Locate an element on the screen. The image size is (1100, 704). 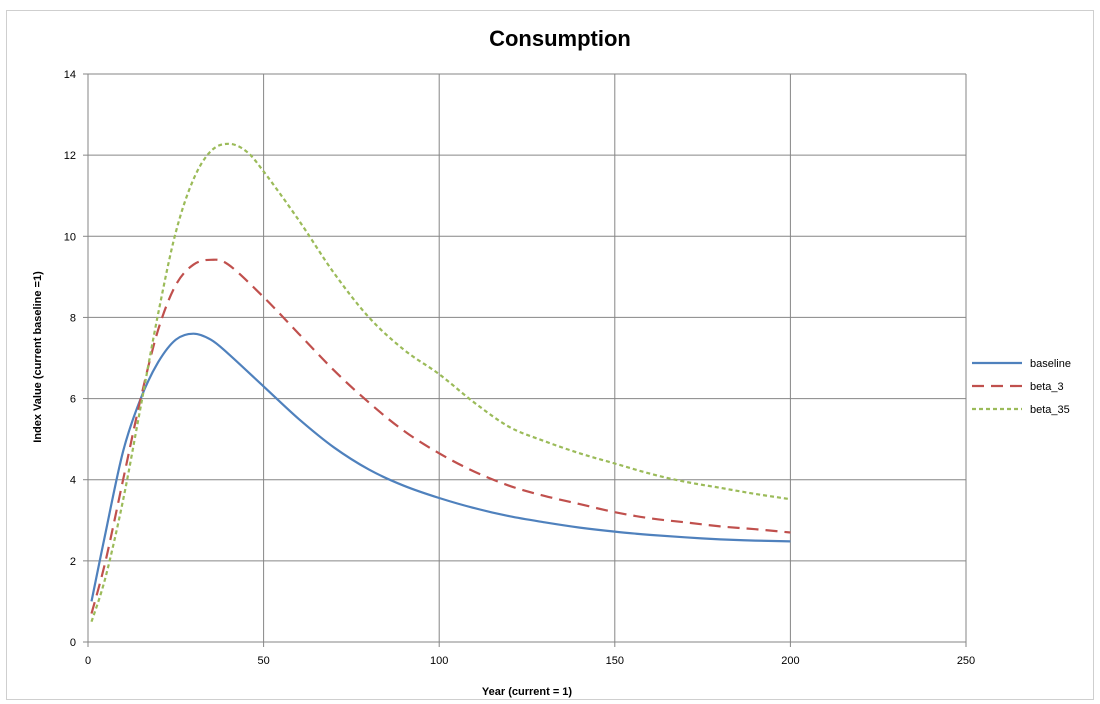
x-tick-label: 100 is located at coordinates (439, 661).